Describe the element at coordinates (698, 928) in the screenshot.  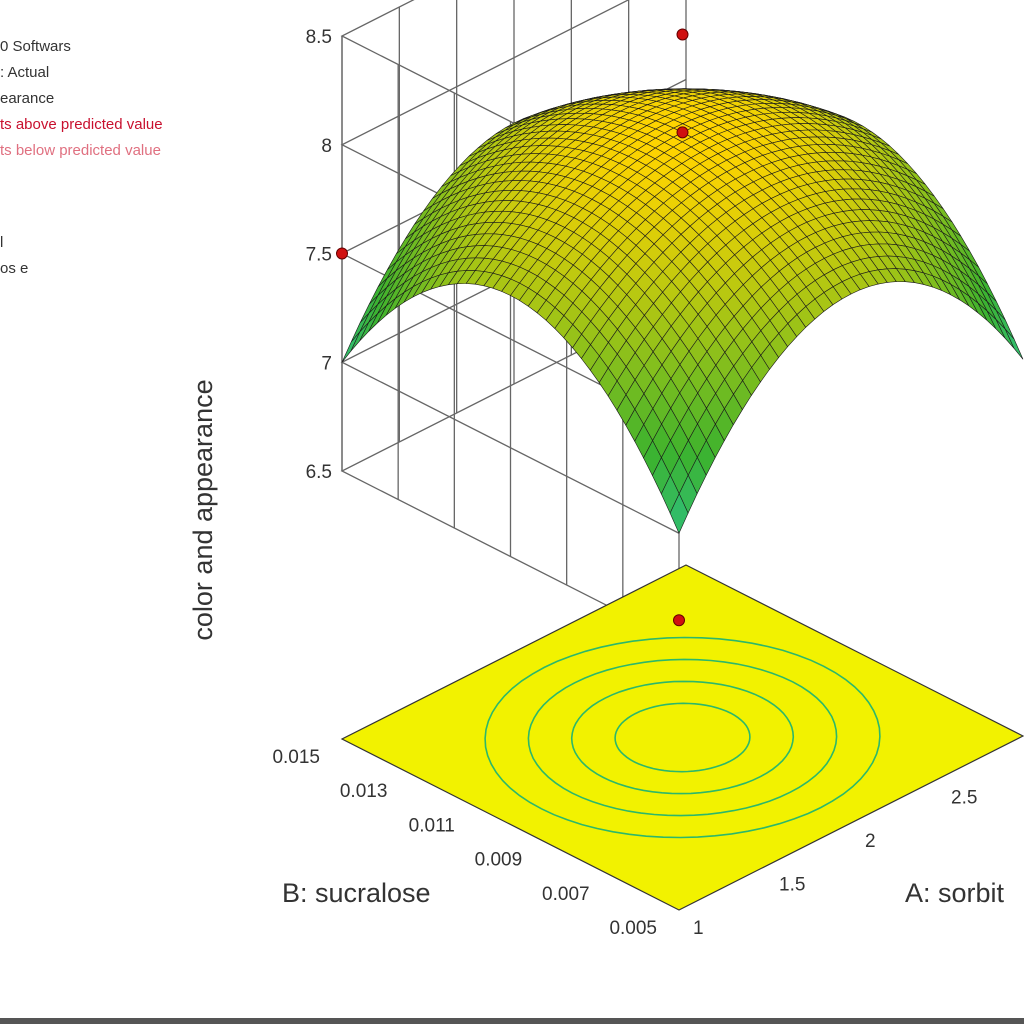
I see `x-tick-label: 1` at that location.